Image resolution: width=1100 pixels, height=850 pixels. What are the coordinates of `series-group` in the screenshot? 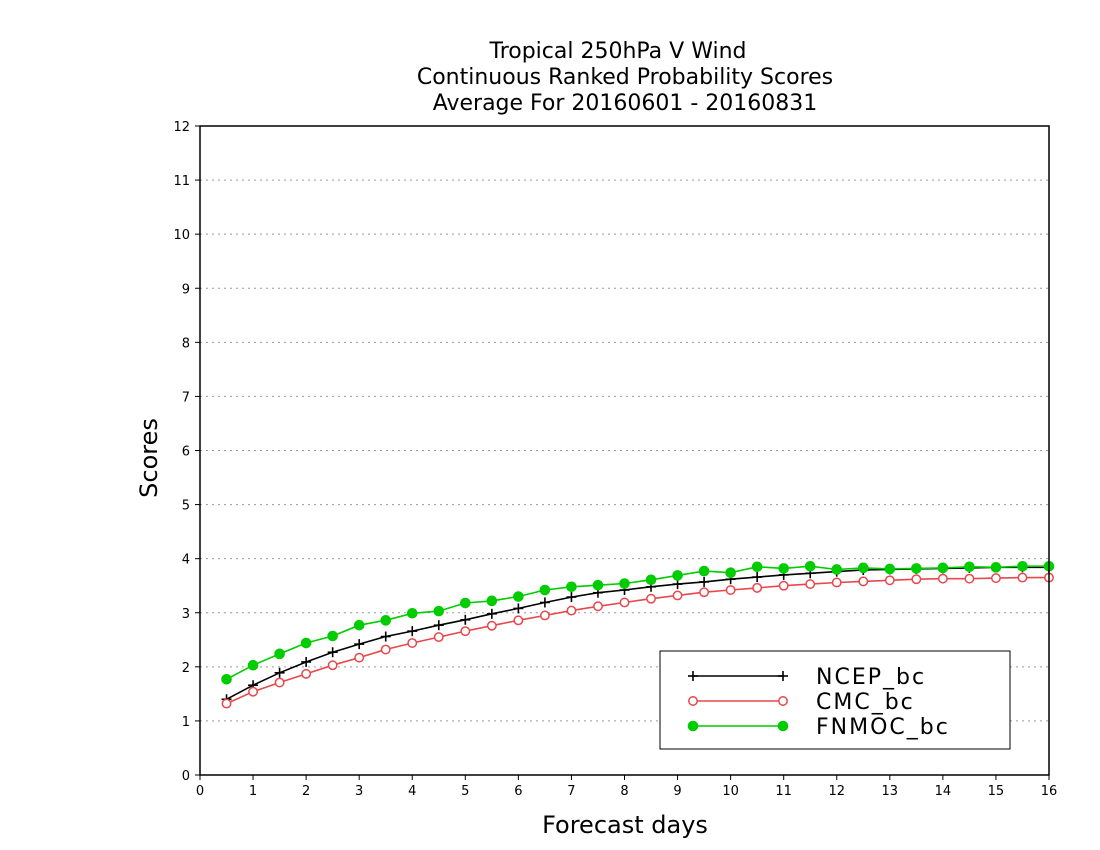 It's located at (638, 634).